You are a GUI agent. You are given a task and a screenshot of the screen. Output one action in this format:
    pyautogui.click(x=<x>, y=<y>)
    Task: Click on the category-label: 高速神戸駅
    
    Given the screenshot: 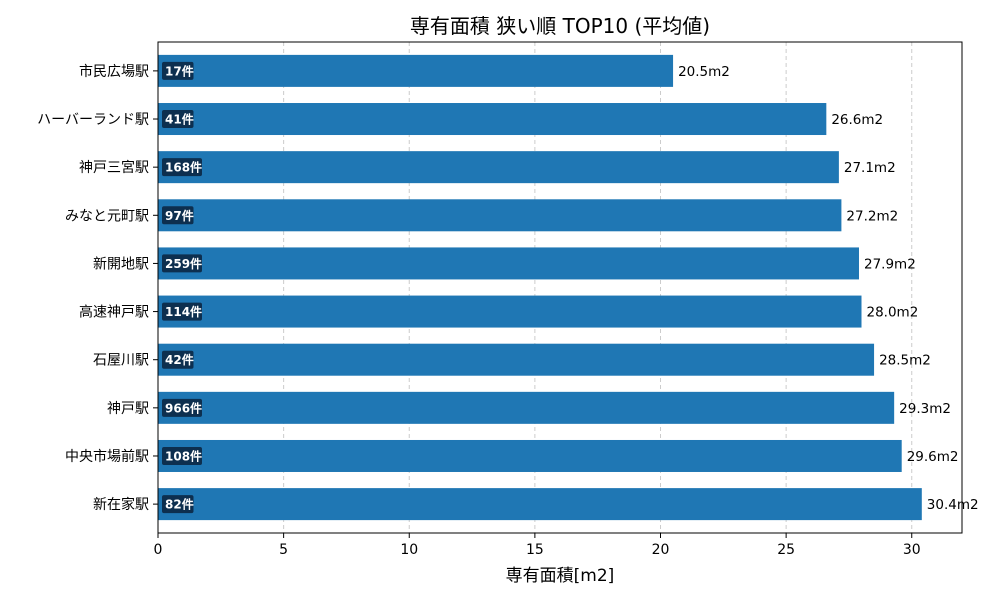 What is the action you would take?
    pyautogui.click(x=114, y=312)
    